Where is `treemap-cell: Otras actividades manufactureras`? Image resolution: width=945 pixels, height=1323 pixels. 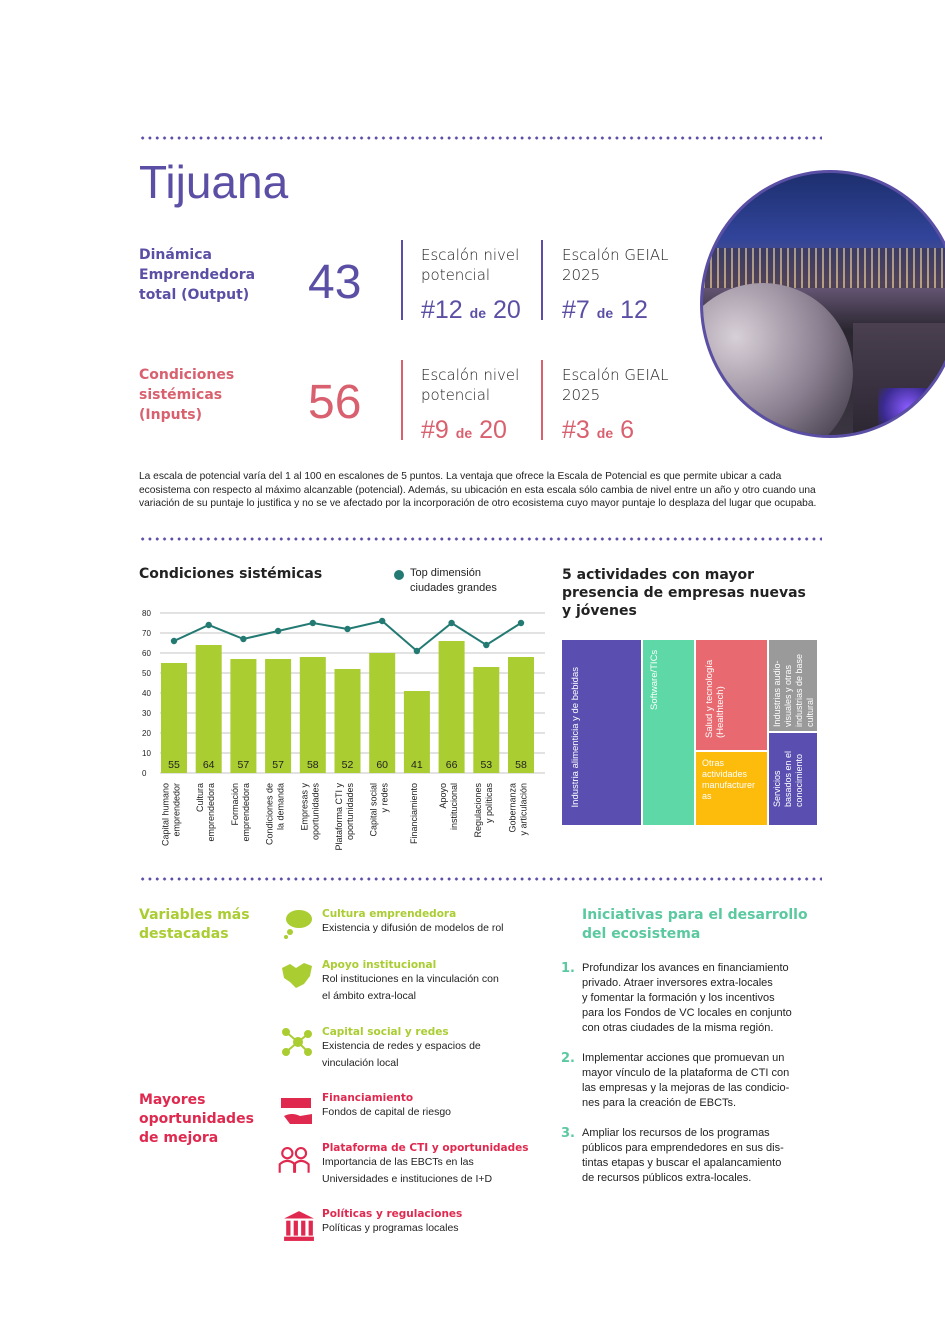 treemap-cell: Otras actividades manufactureras is located at coordinates (731, 788).